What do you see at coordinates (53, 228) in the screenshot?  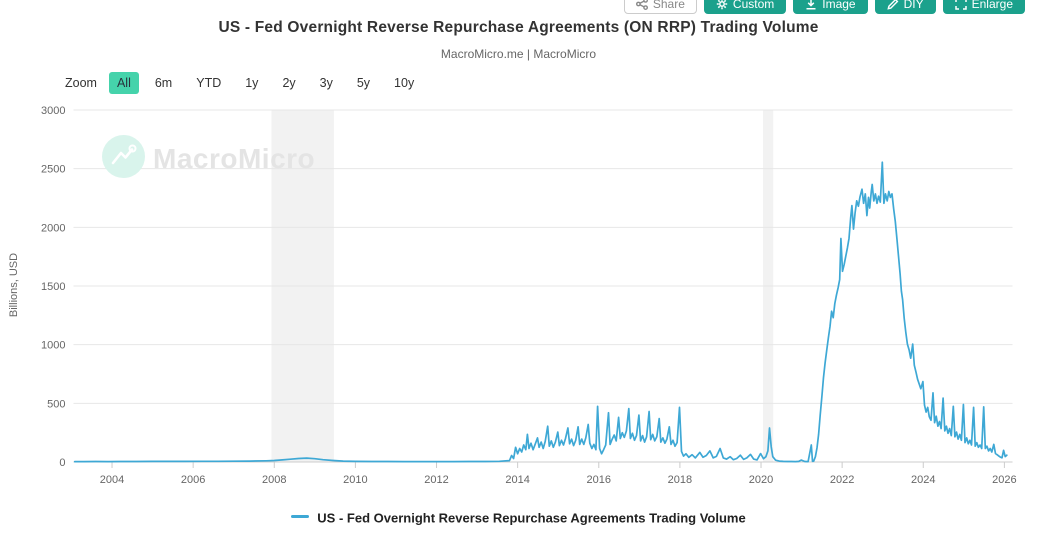 I see `y-tick-label: 2000` at bounding box center [53, 228].